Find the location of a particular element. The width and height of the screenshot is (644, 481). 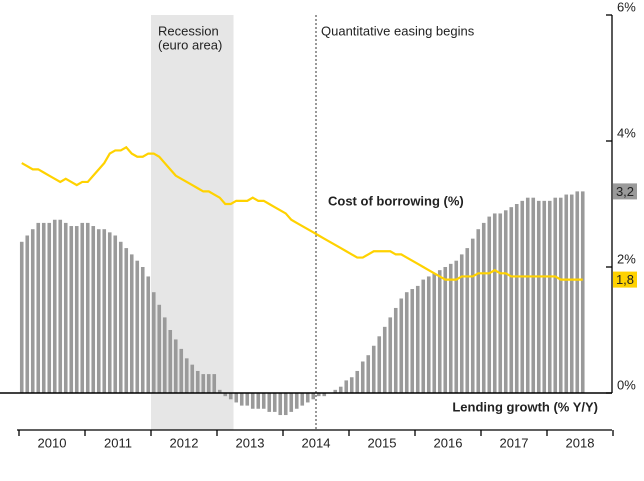

series-label: Lending growth (% Y/Y) is located at coordinates (525, 406).